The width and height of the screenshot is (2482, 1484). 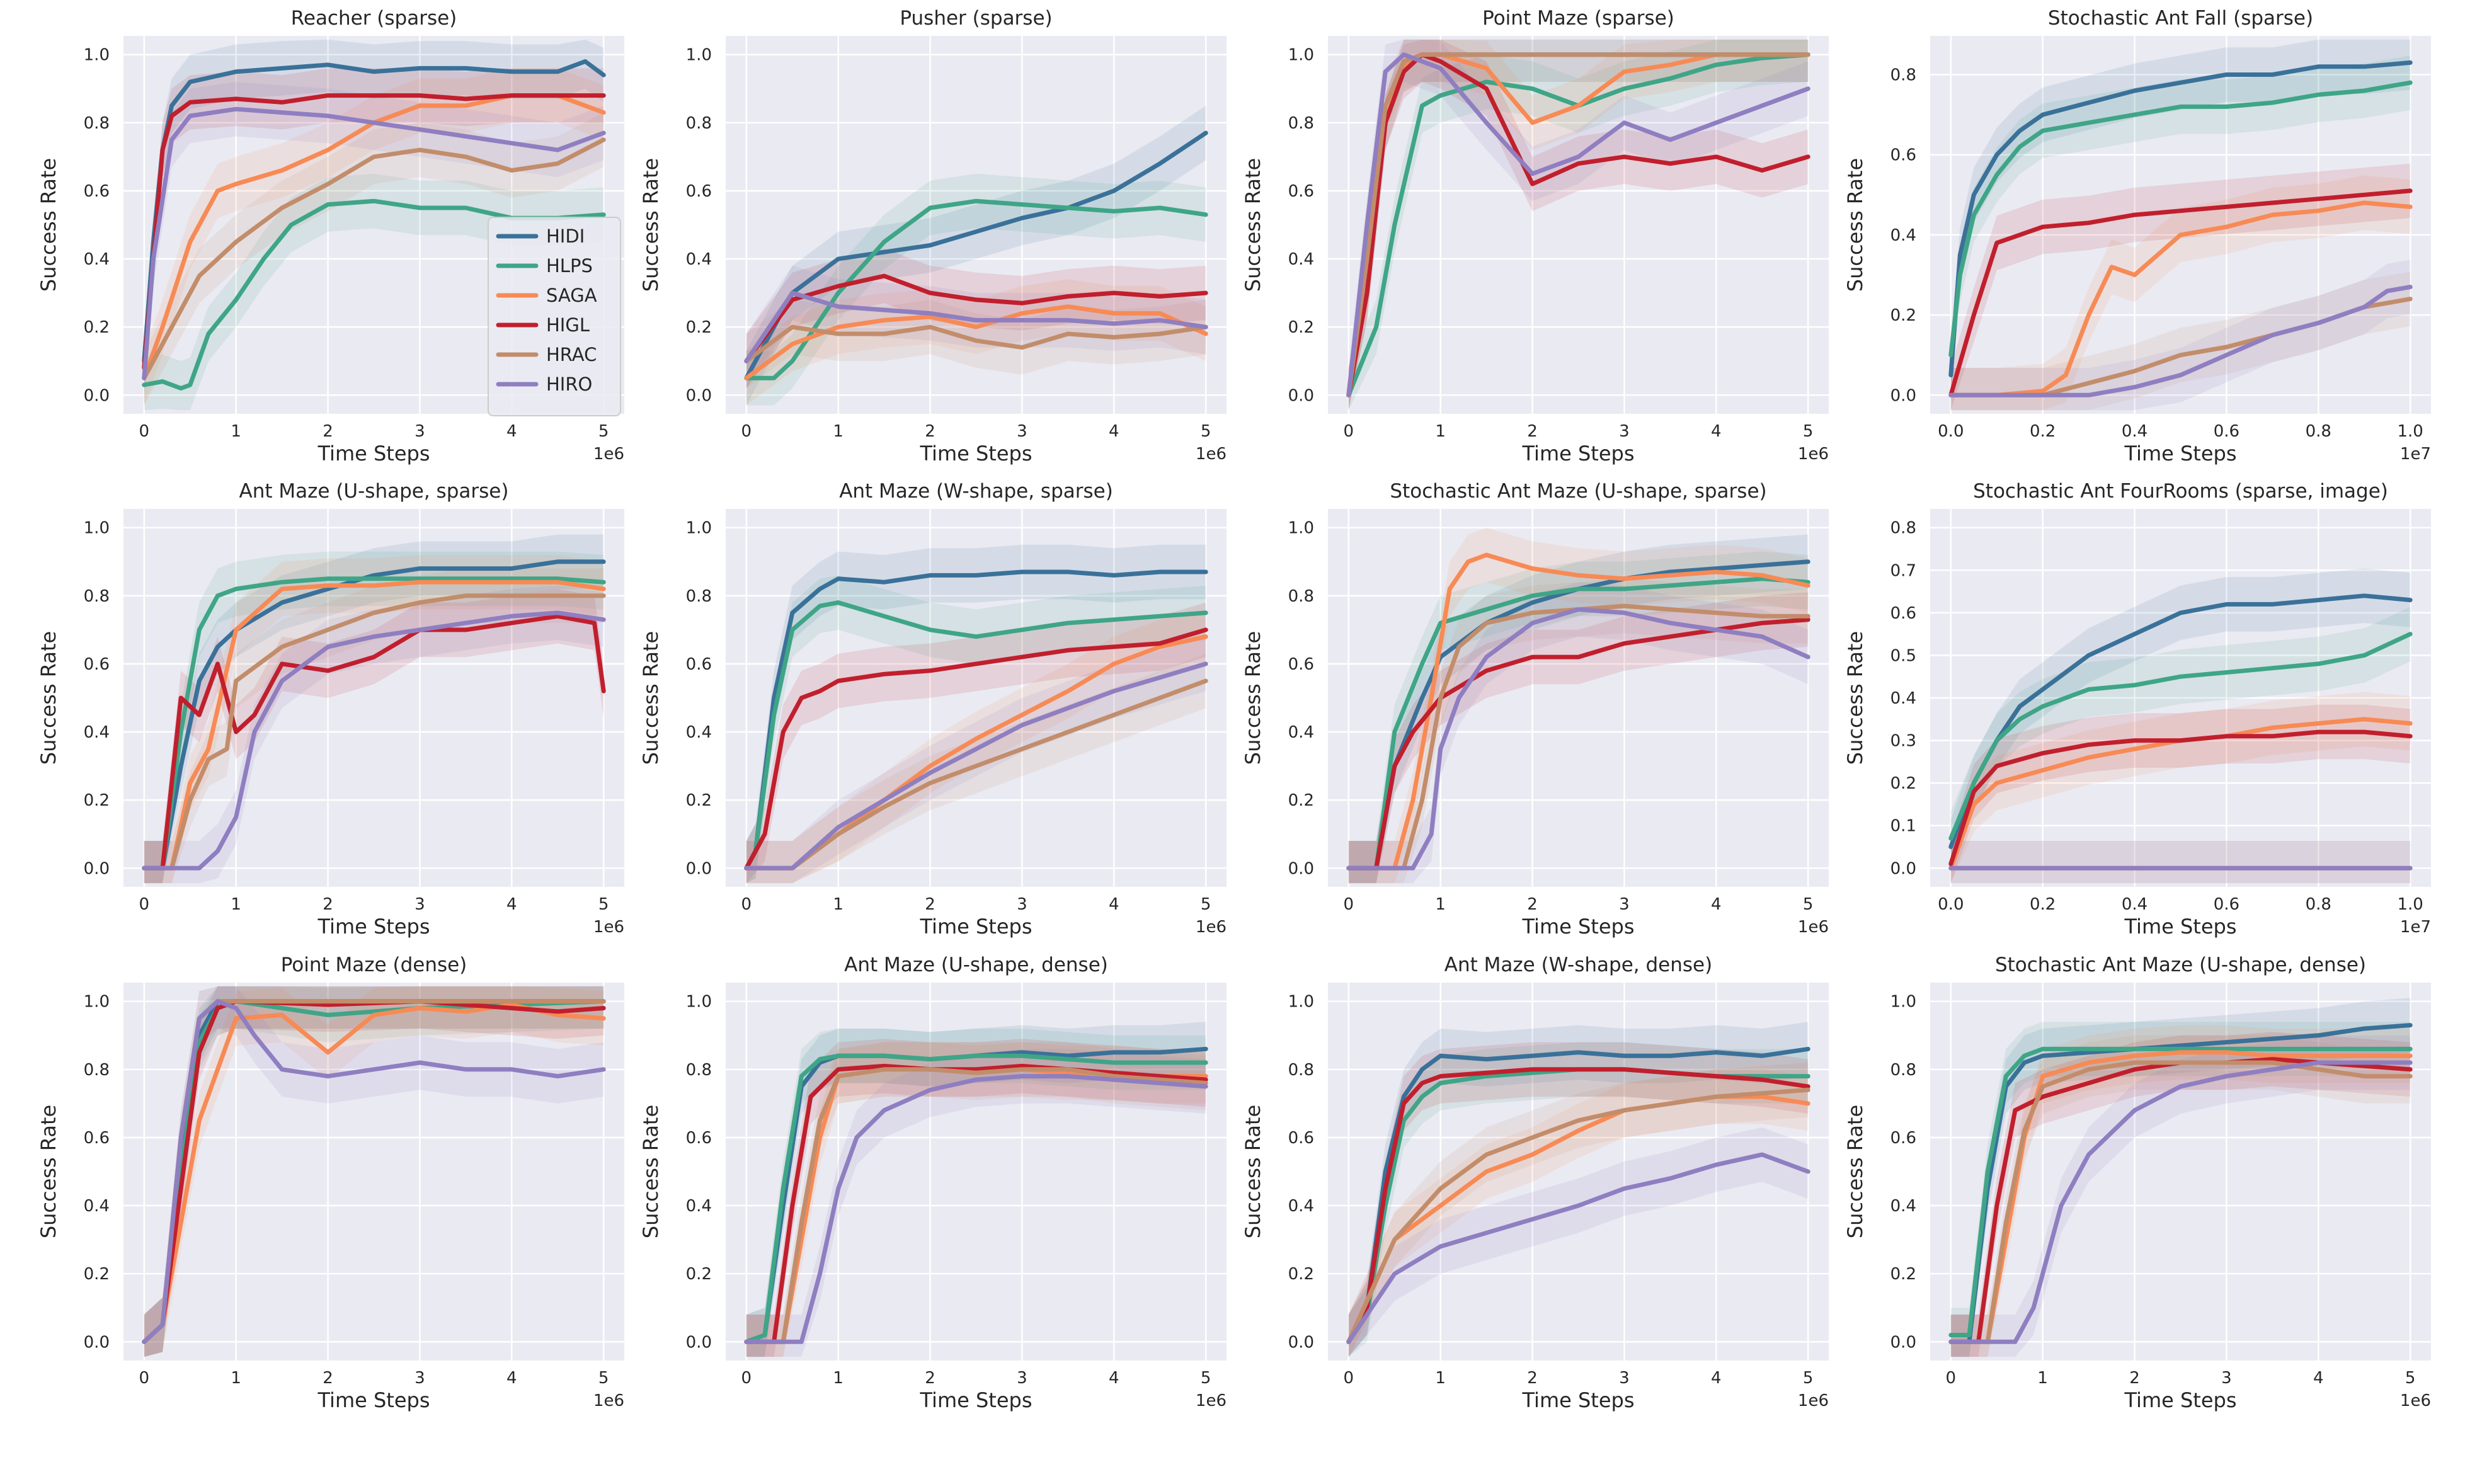 I want to click on series-line-saga, so click(x=374, y=724).